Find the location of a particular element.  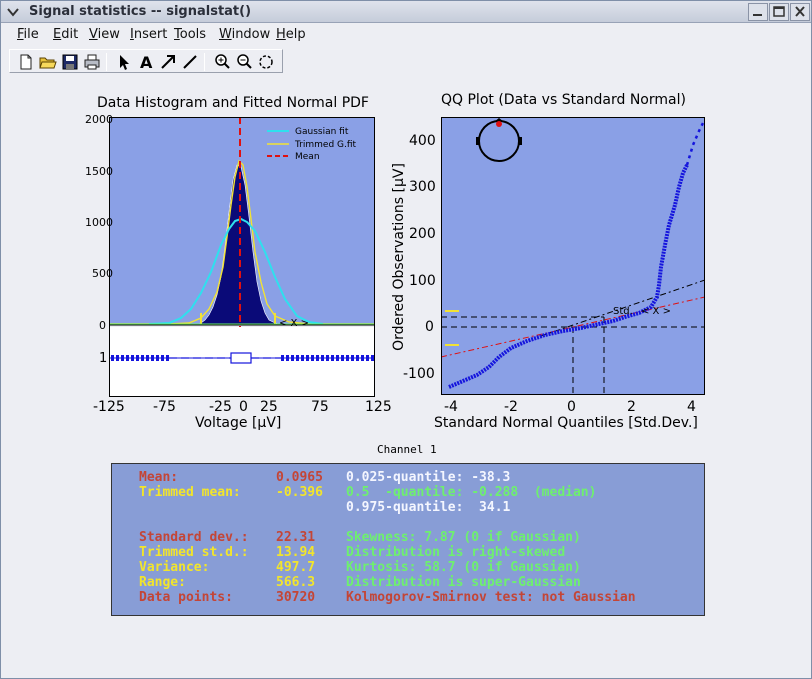

hist-ytick-2000: 2000 is located at coordinates (99, 119).